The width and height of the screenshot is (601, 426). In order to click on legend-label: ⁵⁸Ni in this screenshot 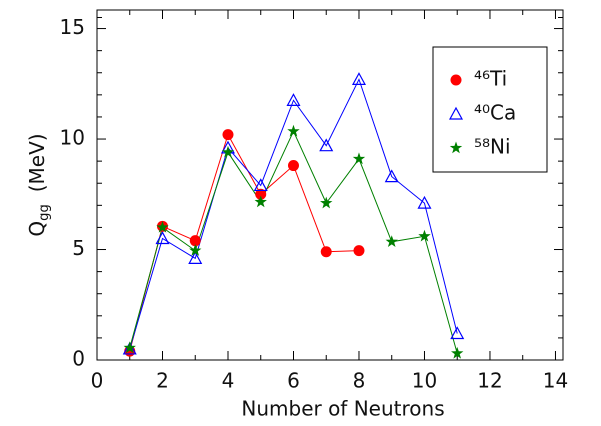, I will do `click(492, 147)`.